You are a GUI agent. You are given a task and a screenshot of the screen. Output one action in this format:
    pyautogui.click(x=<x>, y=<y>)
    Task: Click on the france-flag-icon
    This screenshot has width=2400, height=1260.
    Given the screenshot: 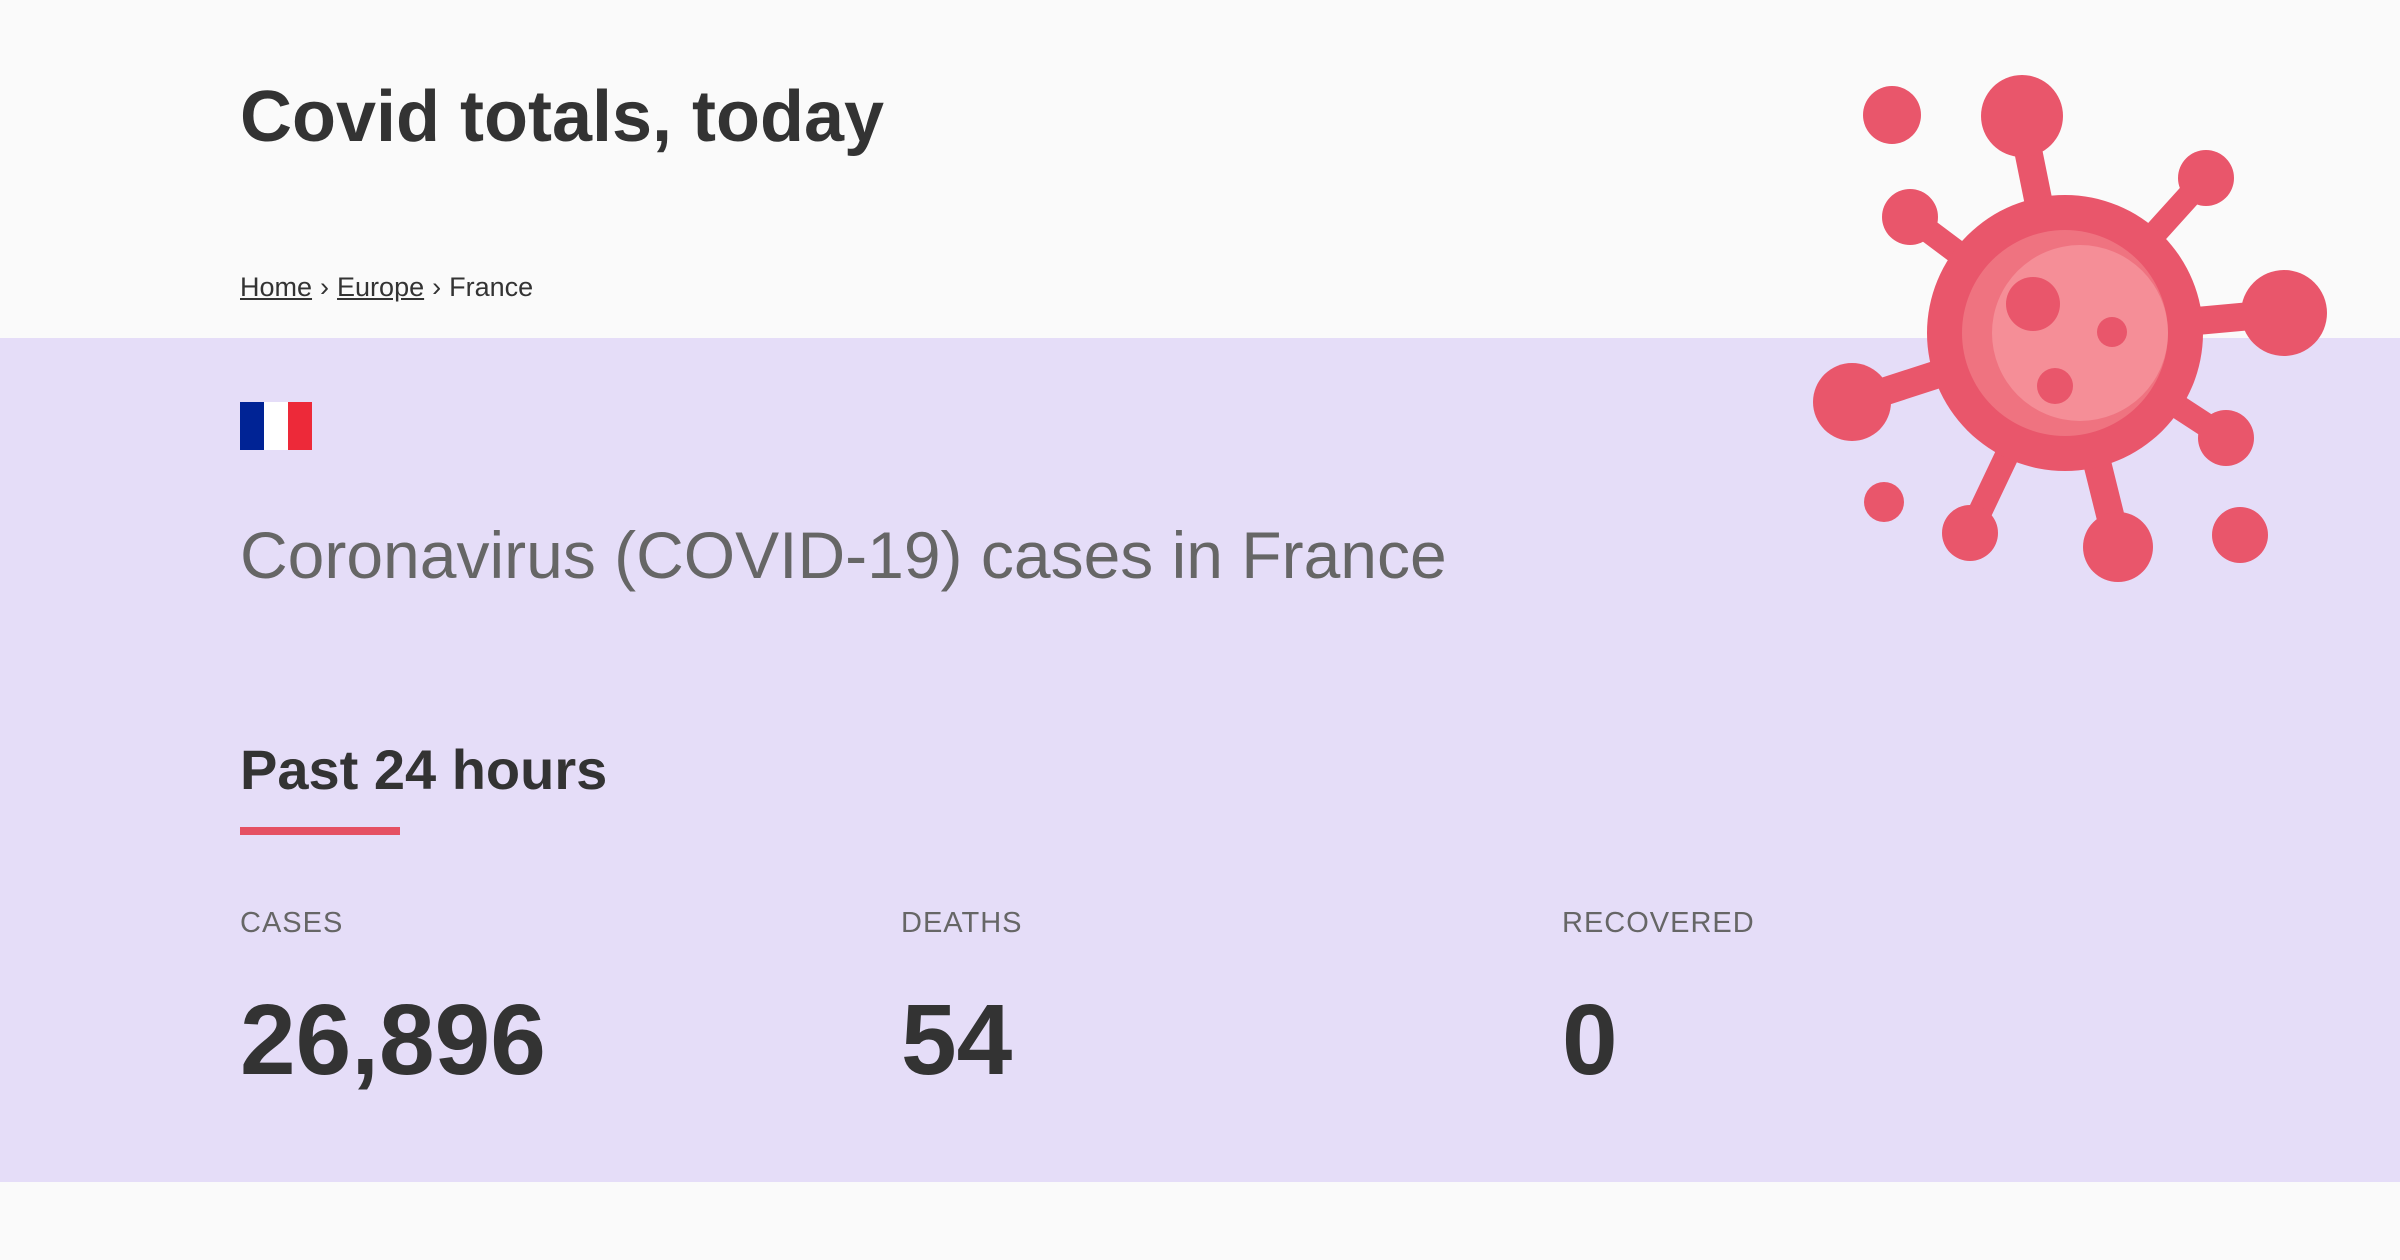 What is the action you would take?
    pyautogui.click(x=276, y=426)
    